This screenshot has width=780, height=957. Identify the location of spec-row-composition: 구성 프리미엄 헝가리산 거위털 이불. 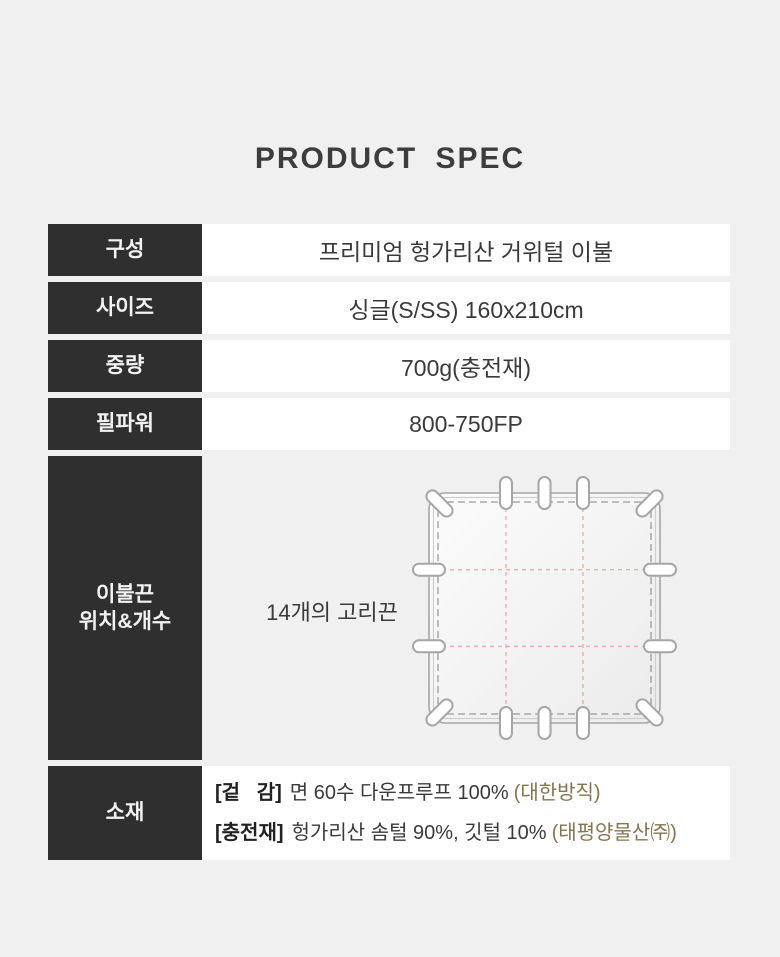
(389, 250).